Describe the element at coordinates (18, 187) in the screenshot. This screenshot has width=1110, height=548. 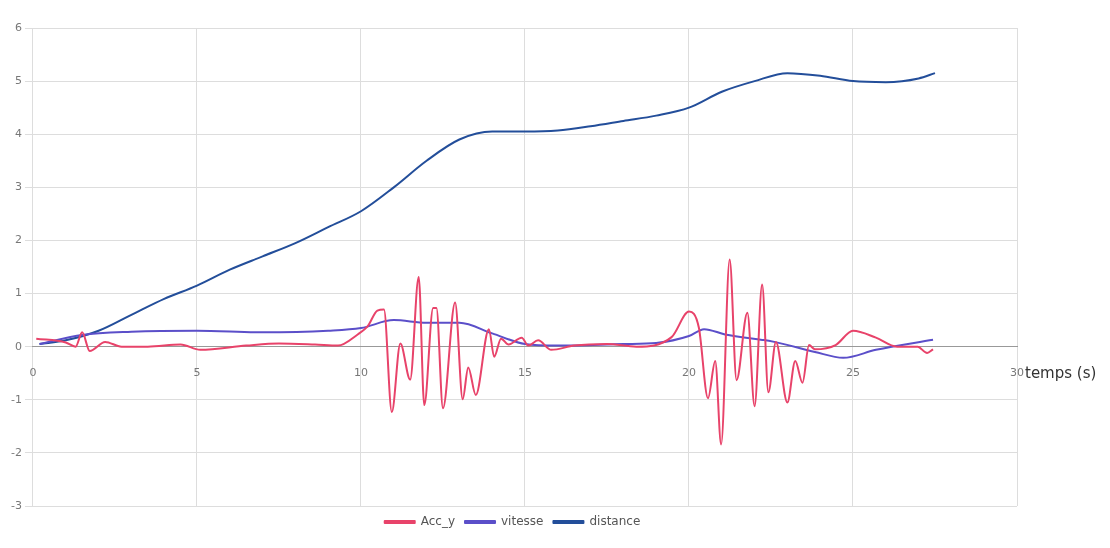
I see `y-tick-label: 3` at that location.